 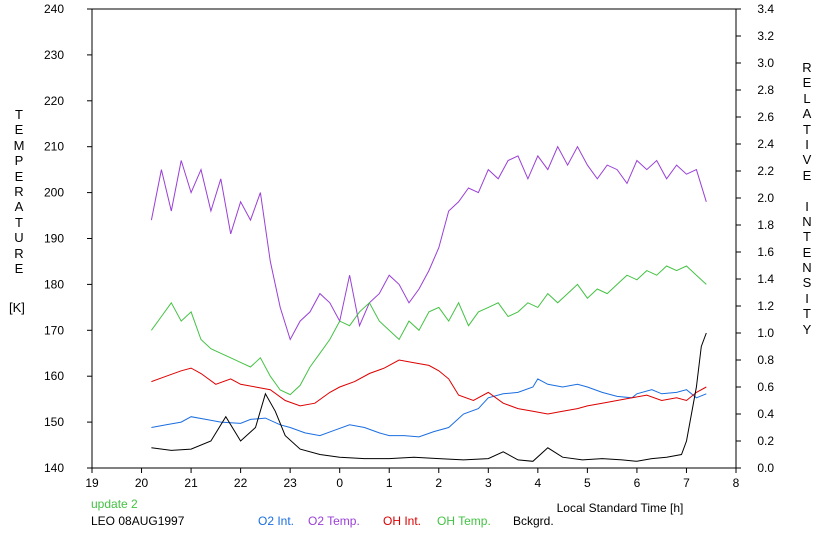 I want to click on x-tick-label: 2, so click(x=438, y=483).